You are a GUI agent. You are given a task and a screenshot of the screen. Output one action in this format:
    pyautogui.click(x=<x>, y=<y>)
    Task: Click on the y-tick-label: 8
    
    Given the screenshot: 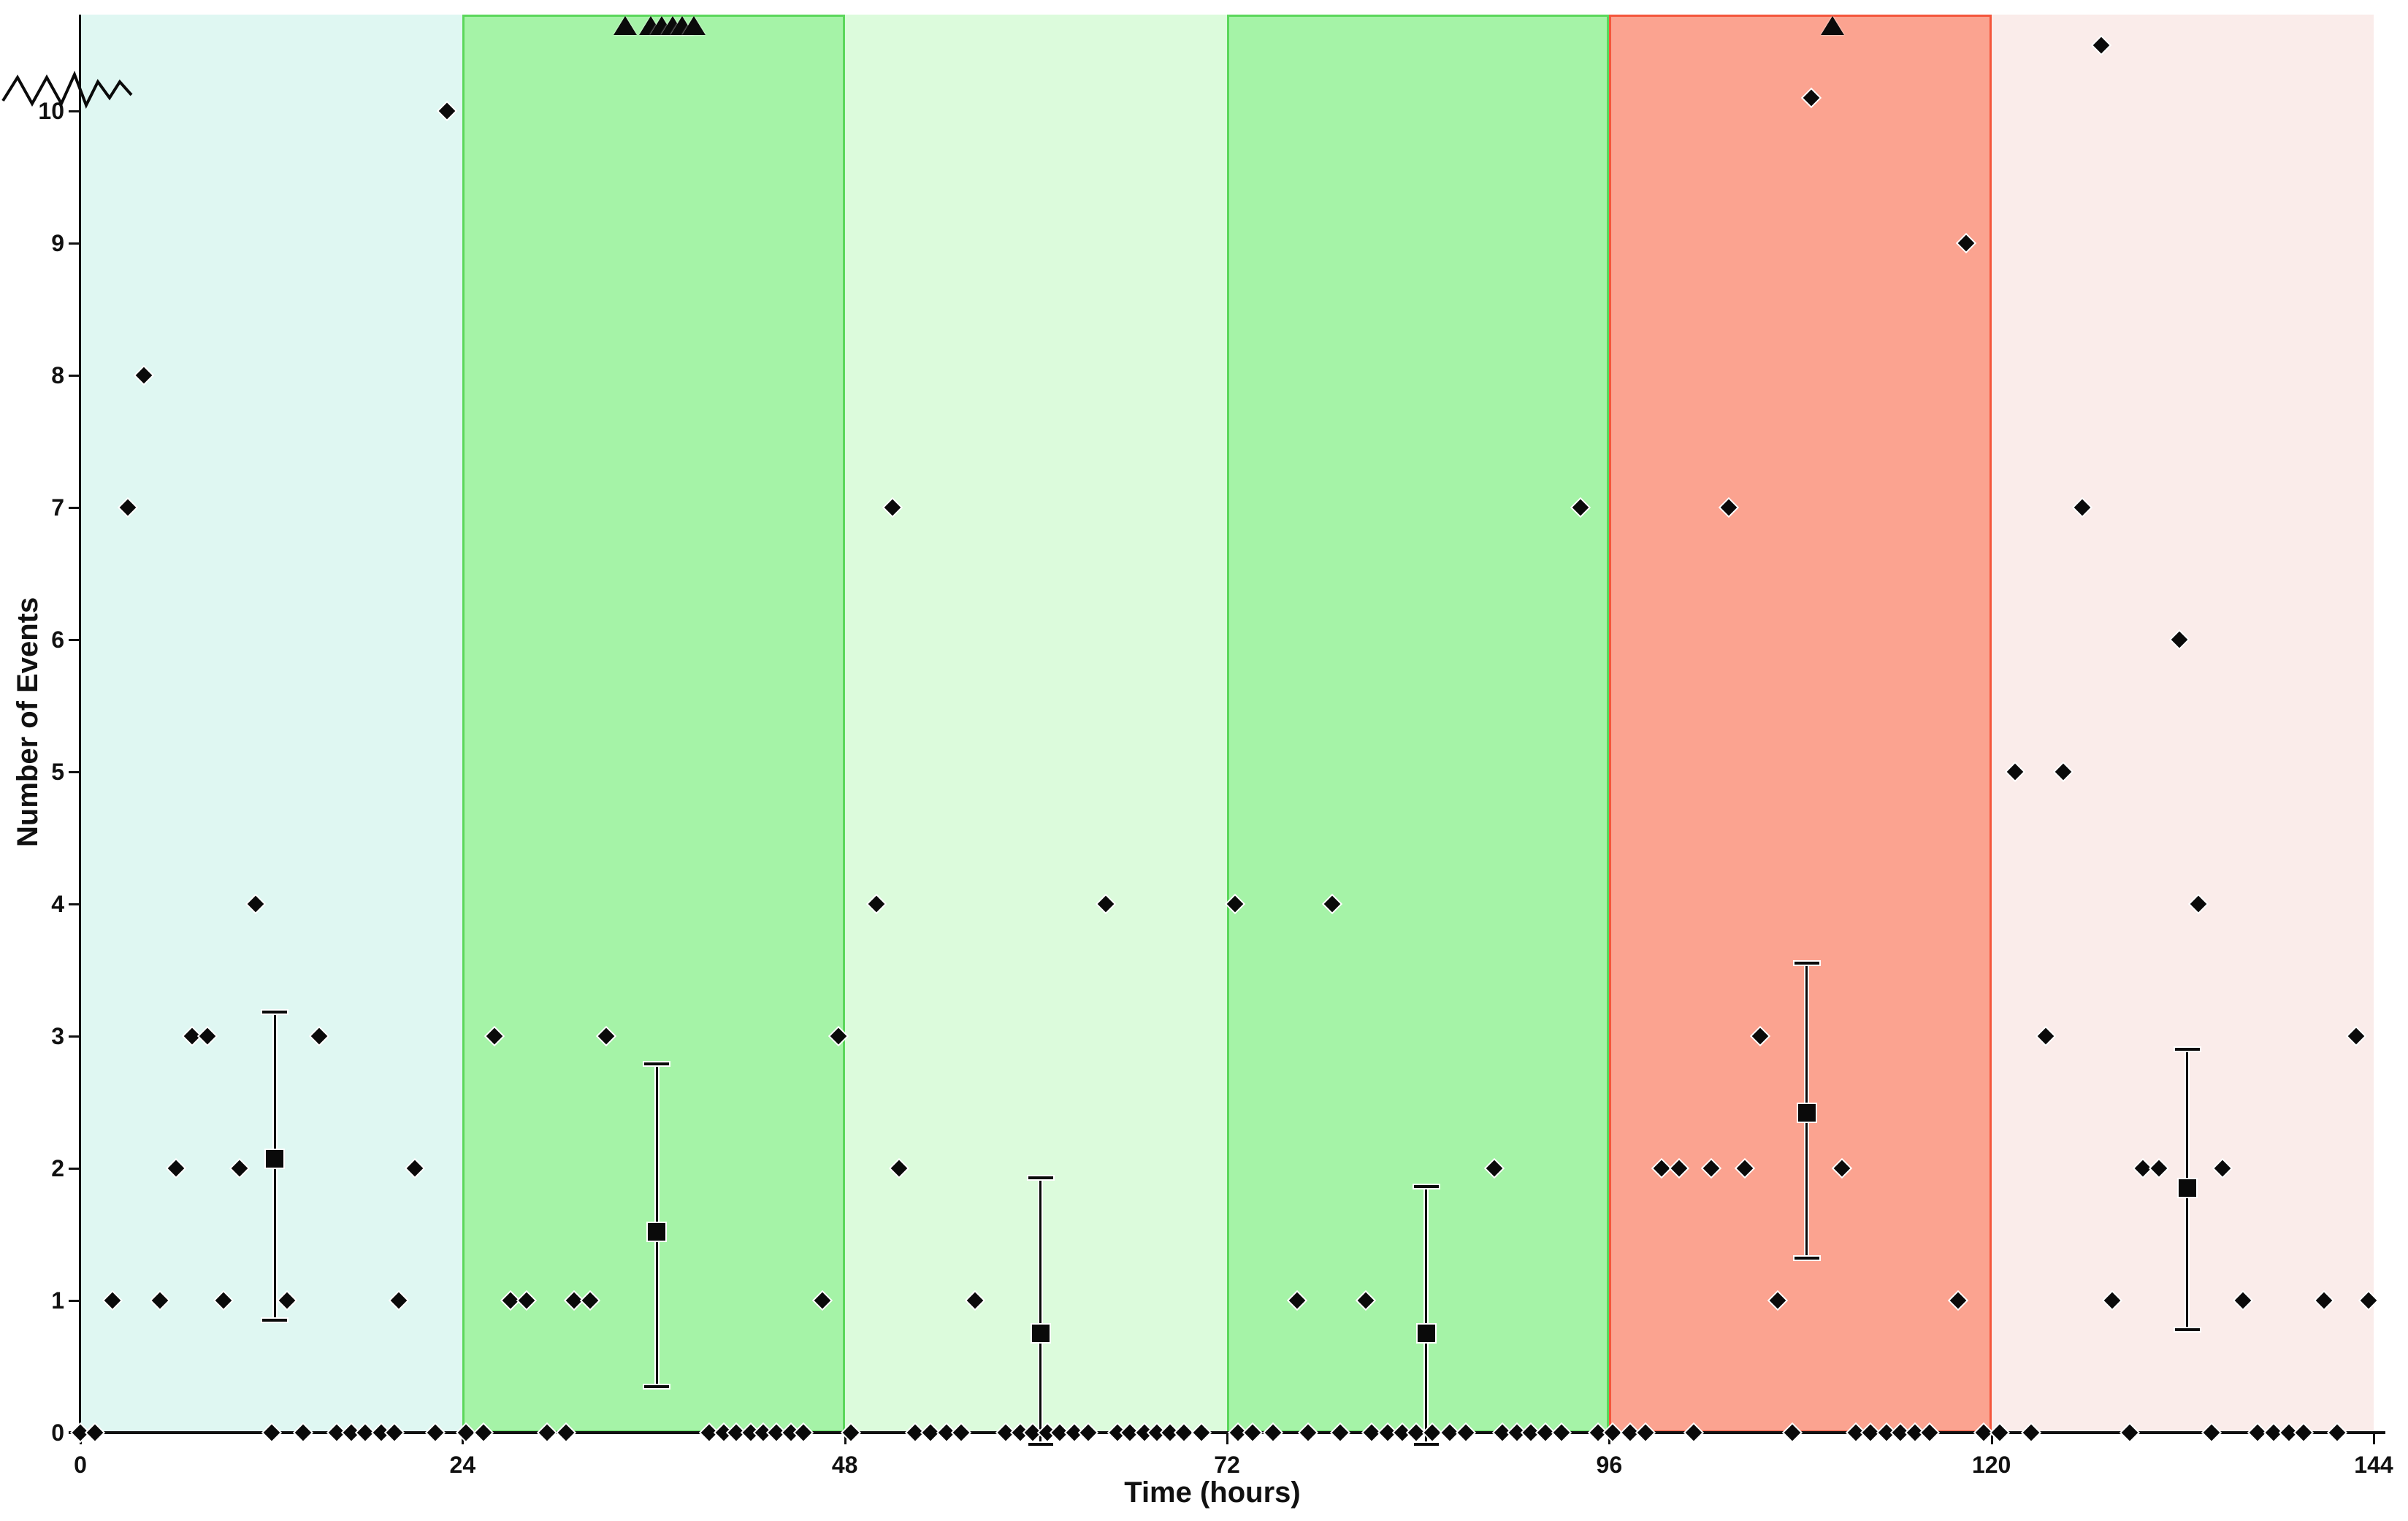 What is the action you would take?
    pyautogui.click(x=57, y=375)
    